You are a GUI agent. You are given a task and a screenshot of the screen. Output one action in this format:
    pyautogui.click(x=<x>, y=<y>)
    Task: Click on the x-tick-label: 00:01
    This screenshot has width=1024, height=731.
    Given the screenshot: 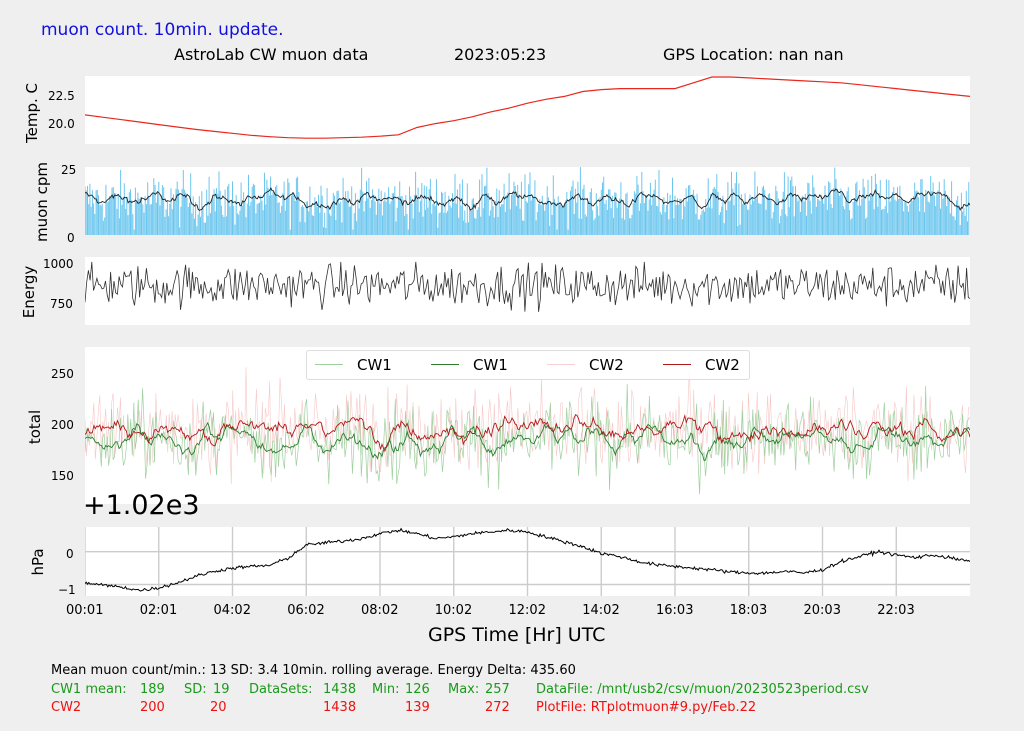 What is the action you would take?
    pyautogui.click(x=85, y=610)
    